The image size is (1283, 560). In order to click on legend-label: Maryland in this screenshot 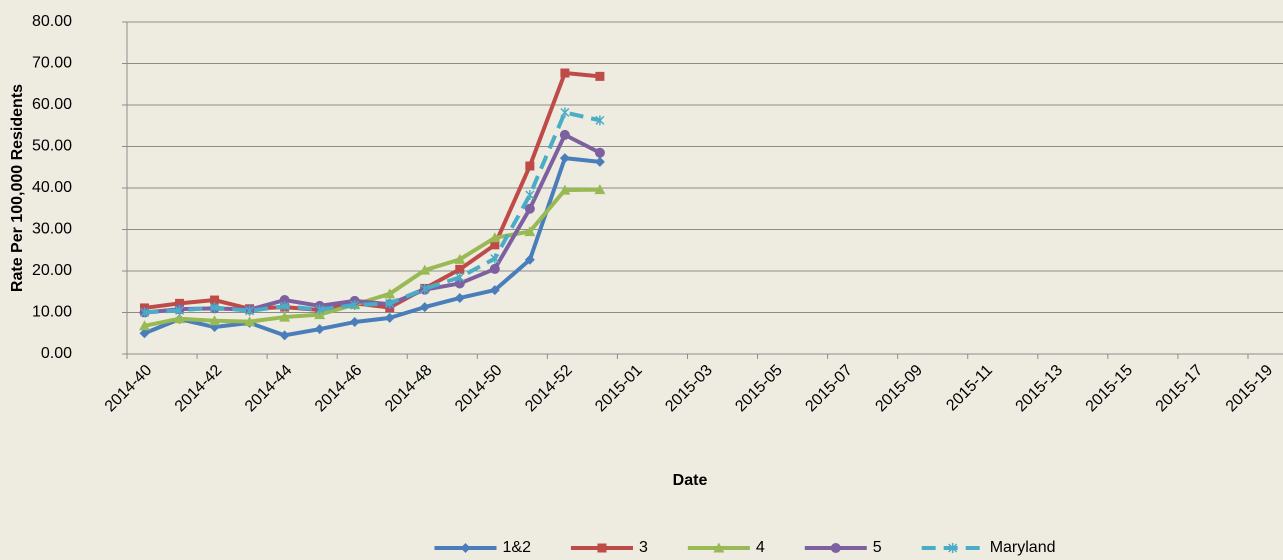, I will do `click(1023, 547)`.